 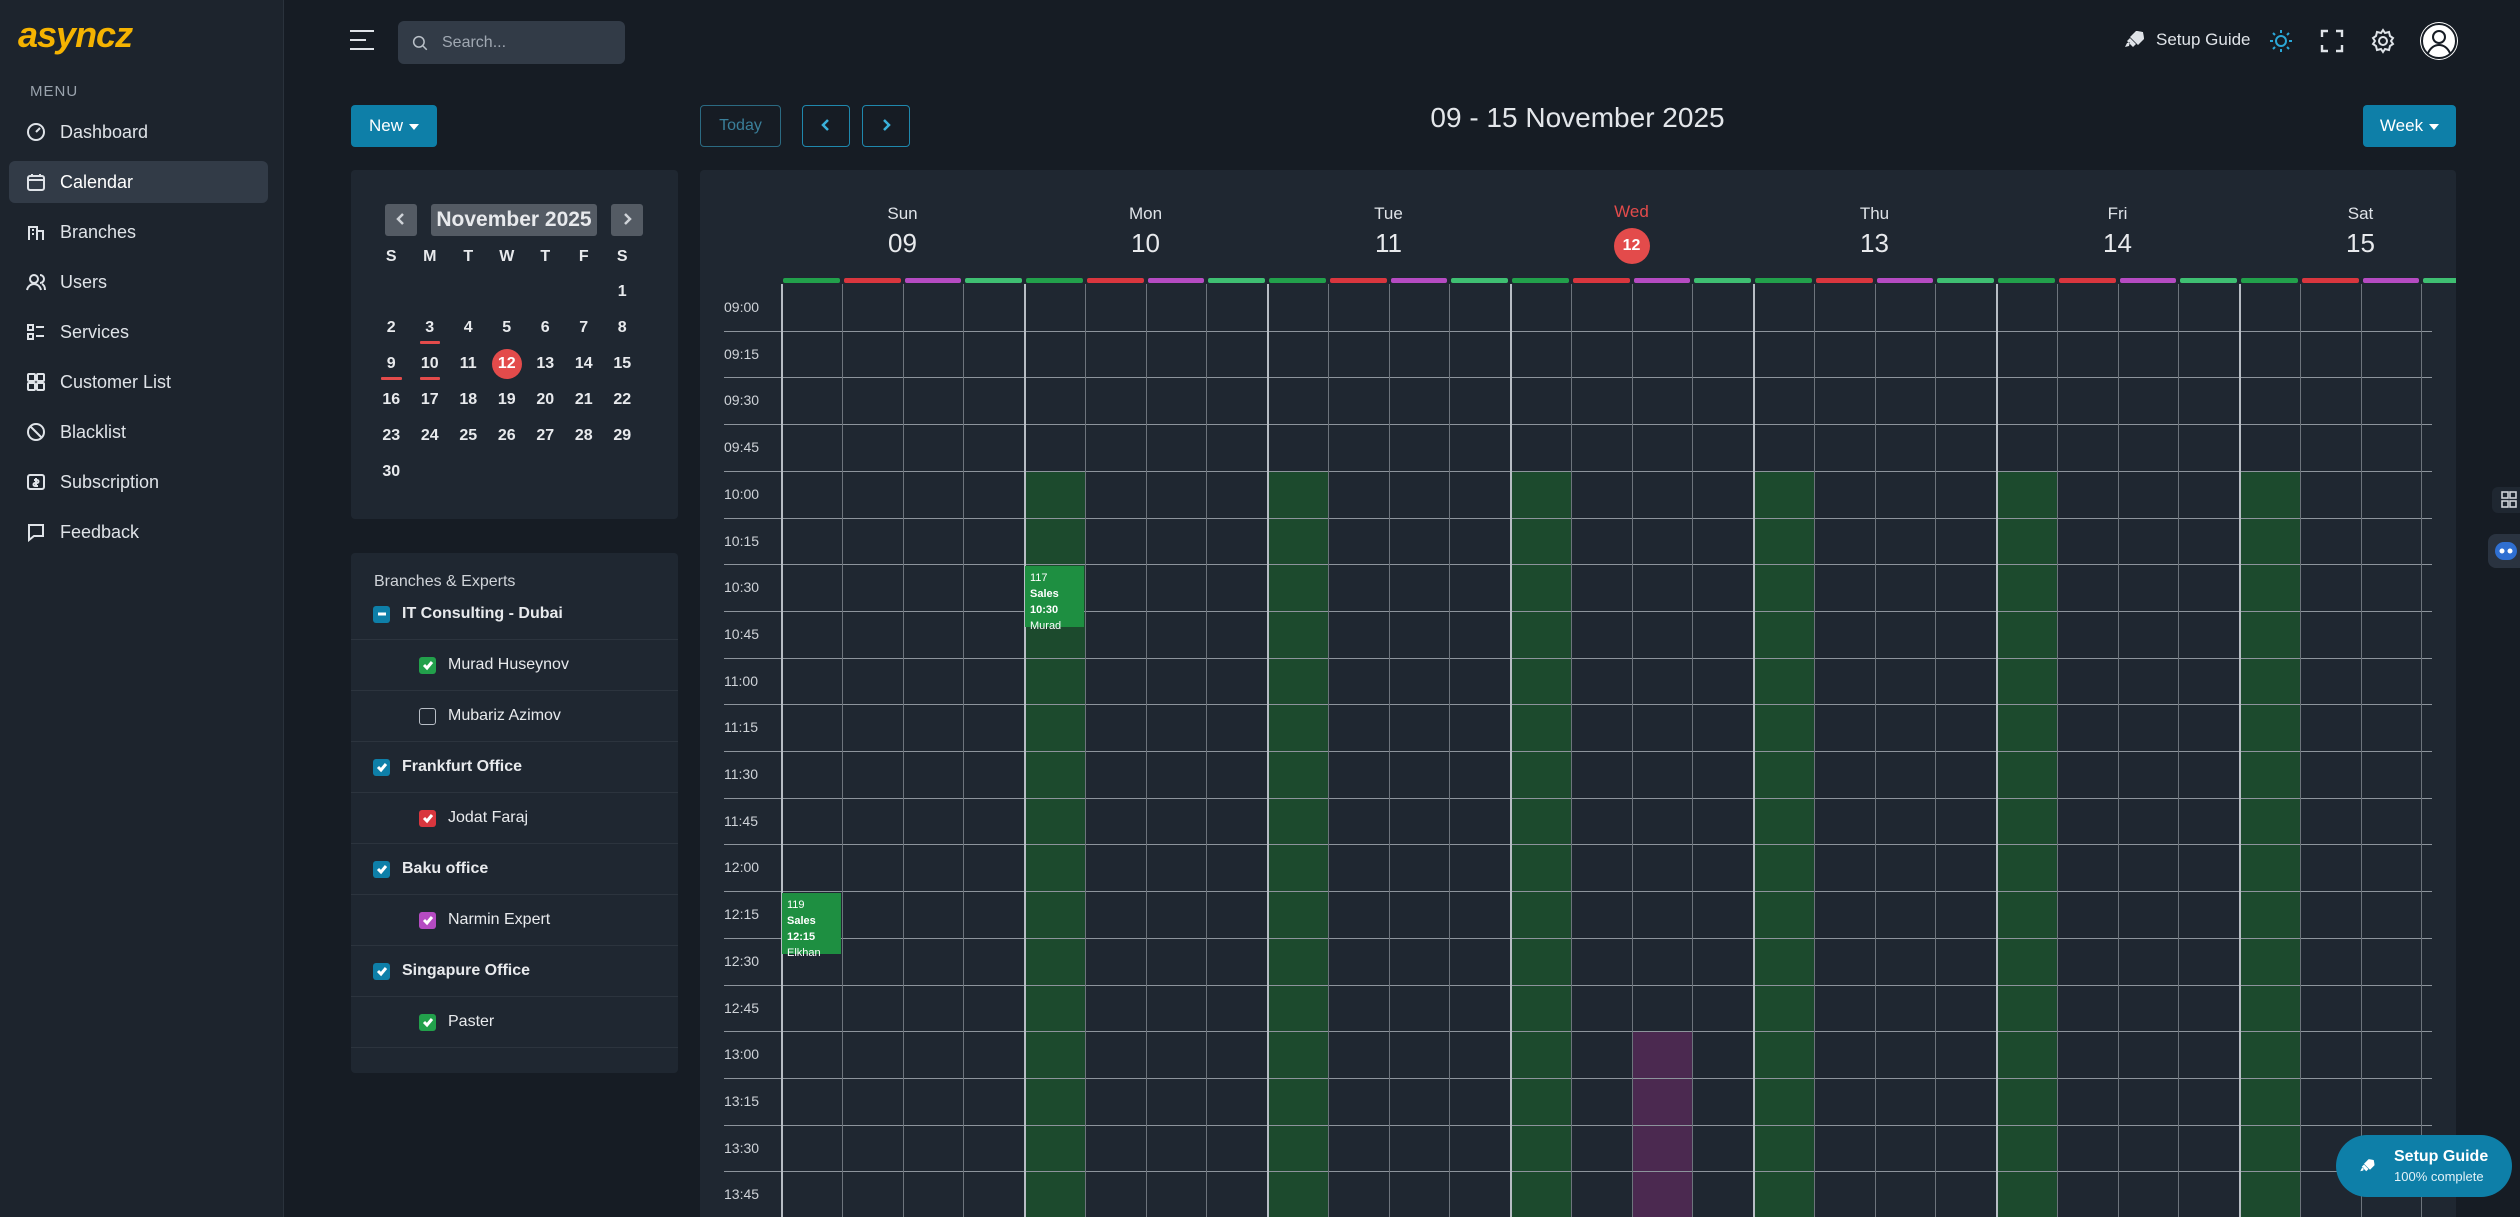 I want to click on mini-cal-day-number: 3, so click(x=430, y=327).